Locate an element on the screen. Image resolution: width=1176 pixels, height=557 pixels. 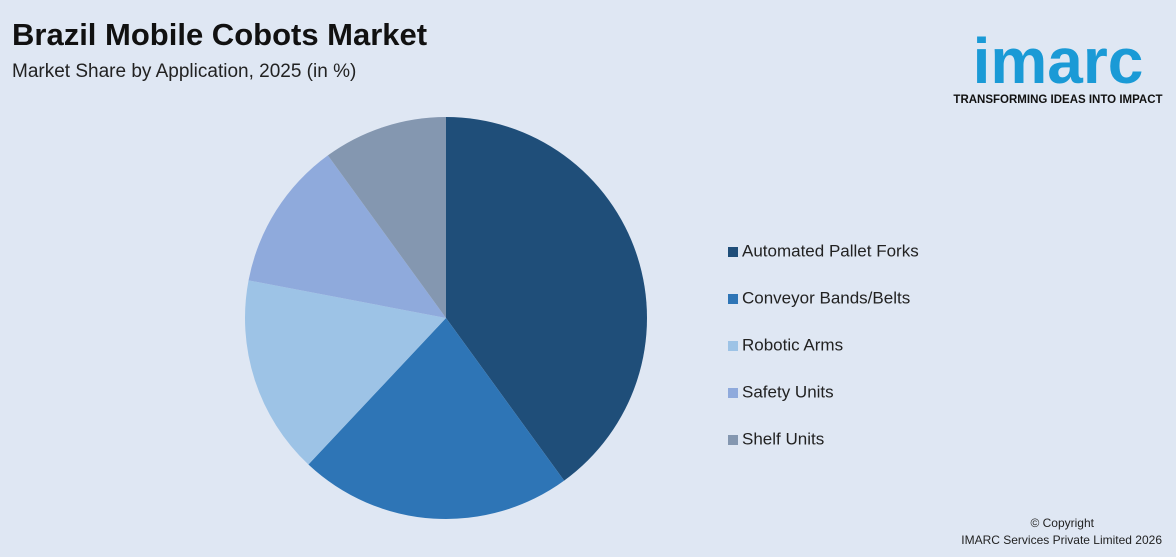
legend-label: Robotic Arms is located at coordinates (792, 344).